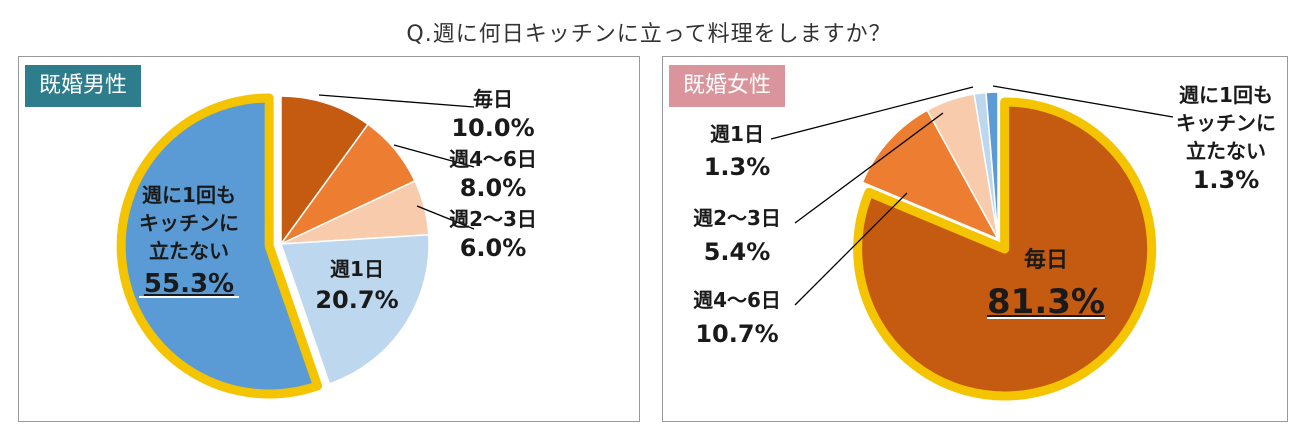 The width and height of the screenshot is (1298, 432). What do you see at coordinates (356, 300) in the screenshot?
I see `slice-value-label: 20.7%` at bounding box center [356, 300].